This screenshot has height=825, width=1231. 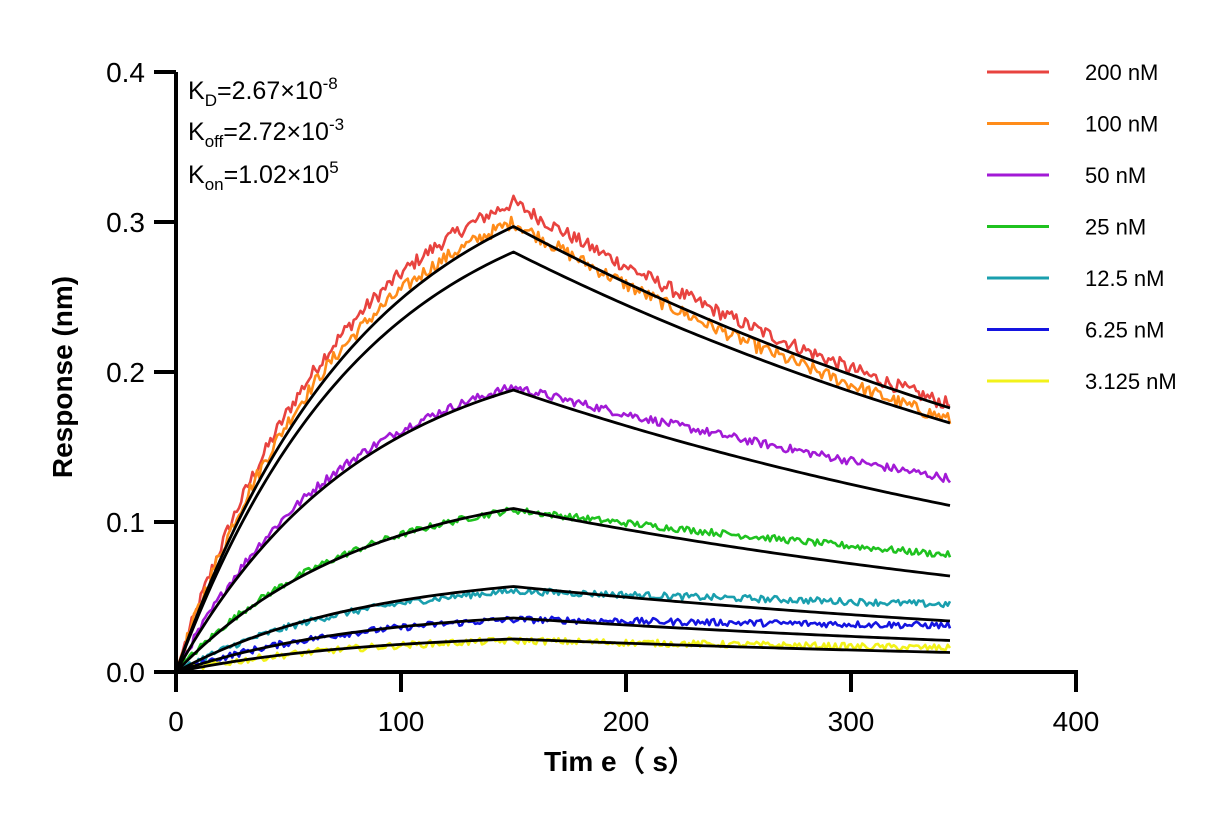 I want to click on x-tick-label: 200, so click(x=626, y=721).